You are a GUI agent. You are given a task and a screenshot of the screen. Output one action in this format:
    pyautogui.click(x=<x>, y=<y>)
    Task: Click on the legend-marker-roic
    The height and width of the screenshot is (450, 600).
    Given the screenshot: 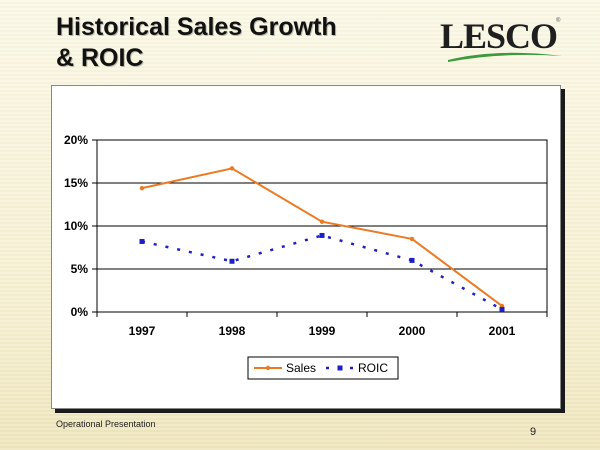 What is the action you would take?
    pyautogui.click(x=340, y=368)
    